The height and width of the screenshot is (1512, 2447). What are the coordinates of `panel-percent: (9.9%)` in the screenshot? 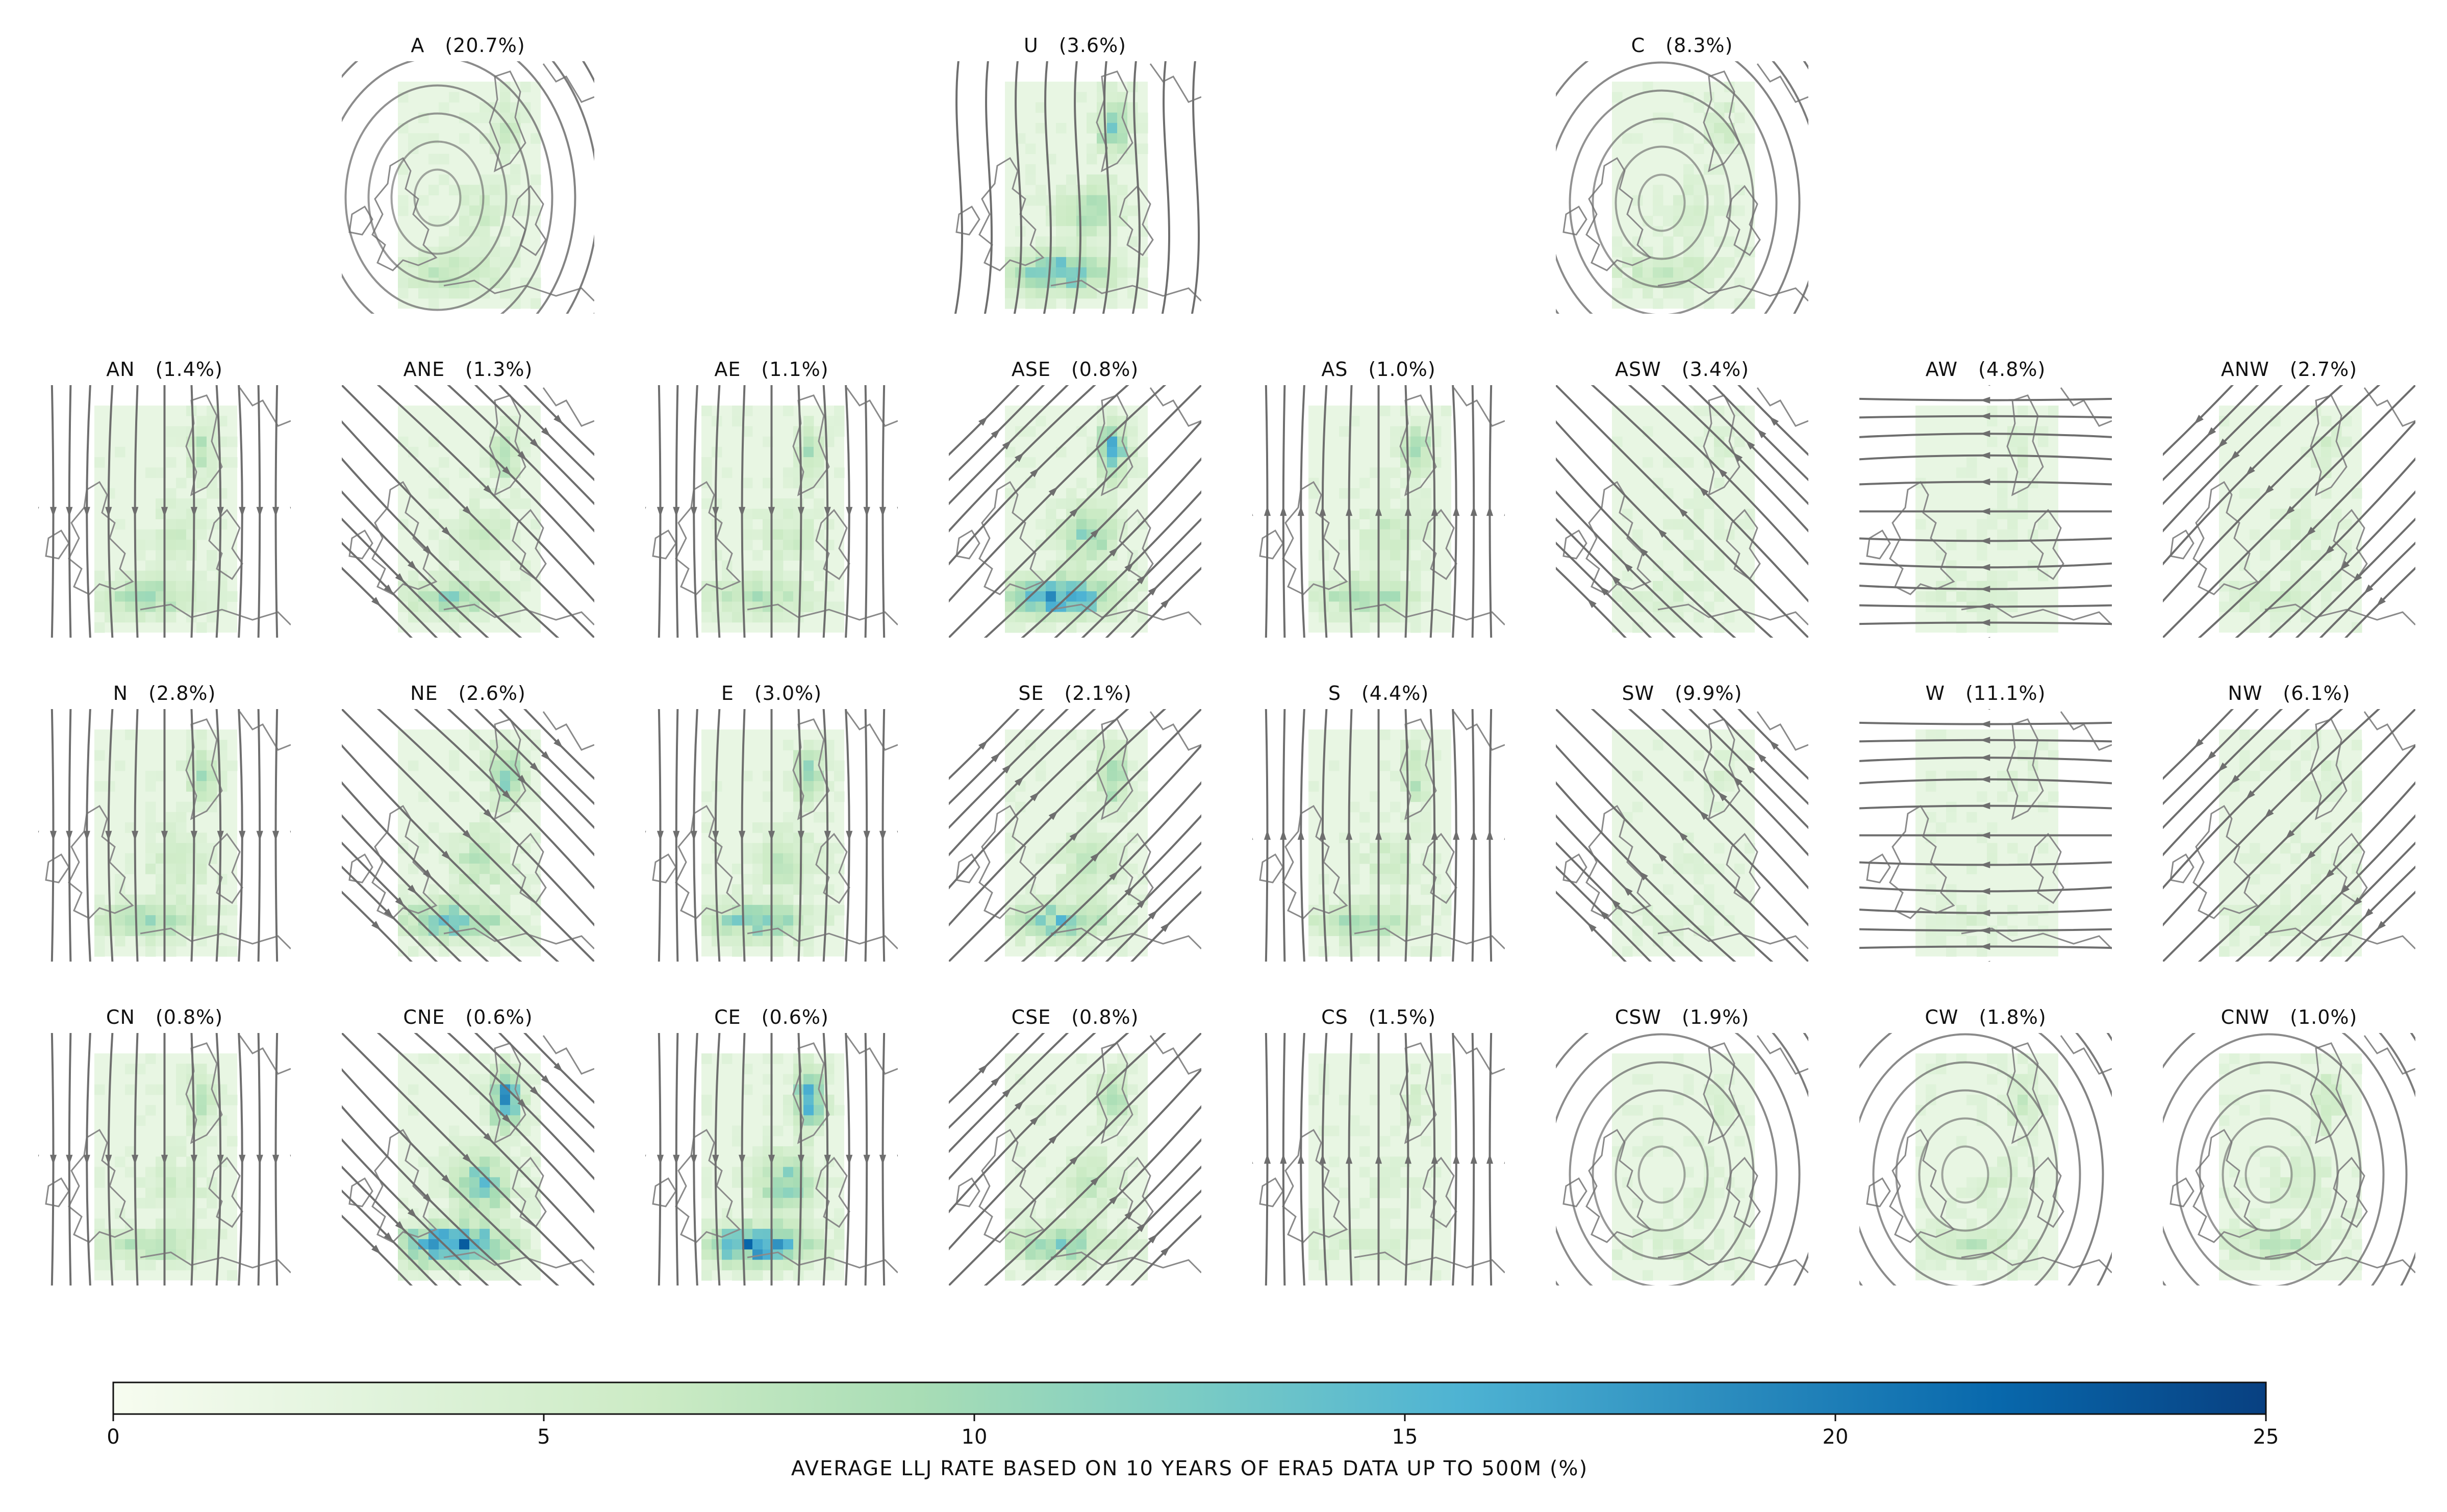 It's located at (1709, 693).